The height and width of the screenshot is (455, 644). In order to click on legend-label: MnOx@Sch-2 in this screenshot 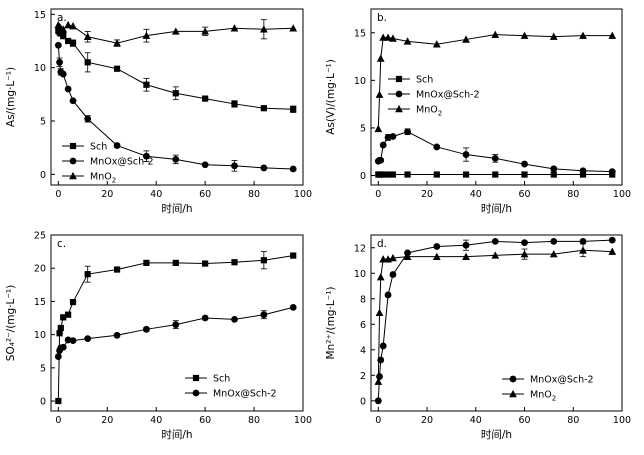, I will do `click(245, 394)`.